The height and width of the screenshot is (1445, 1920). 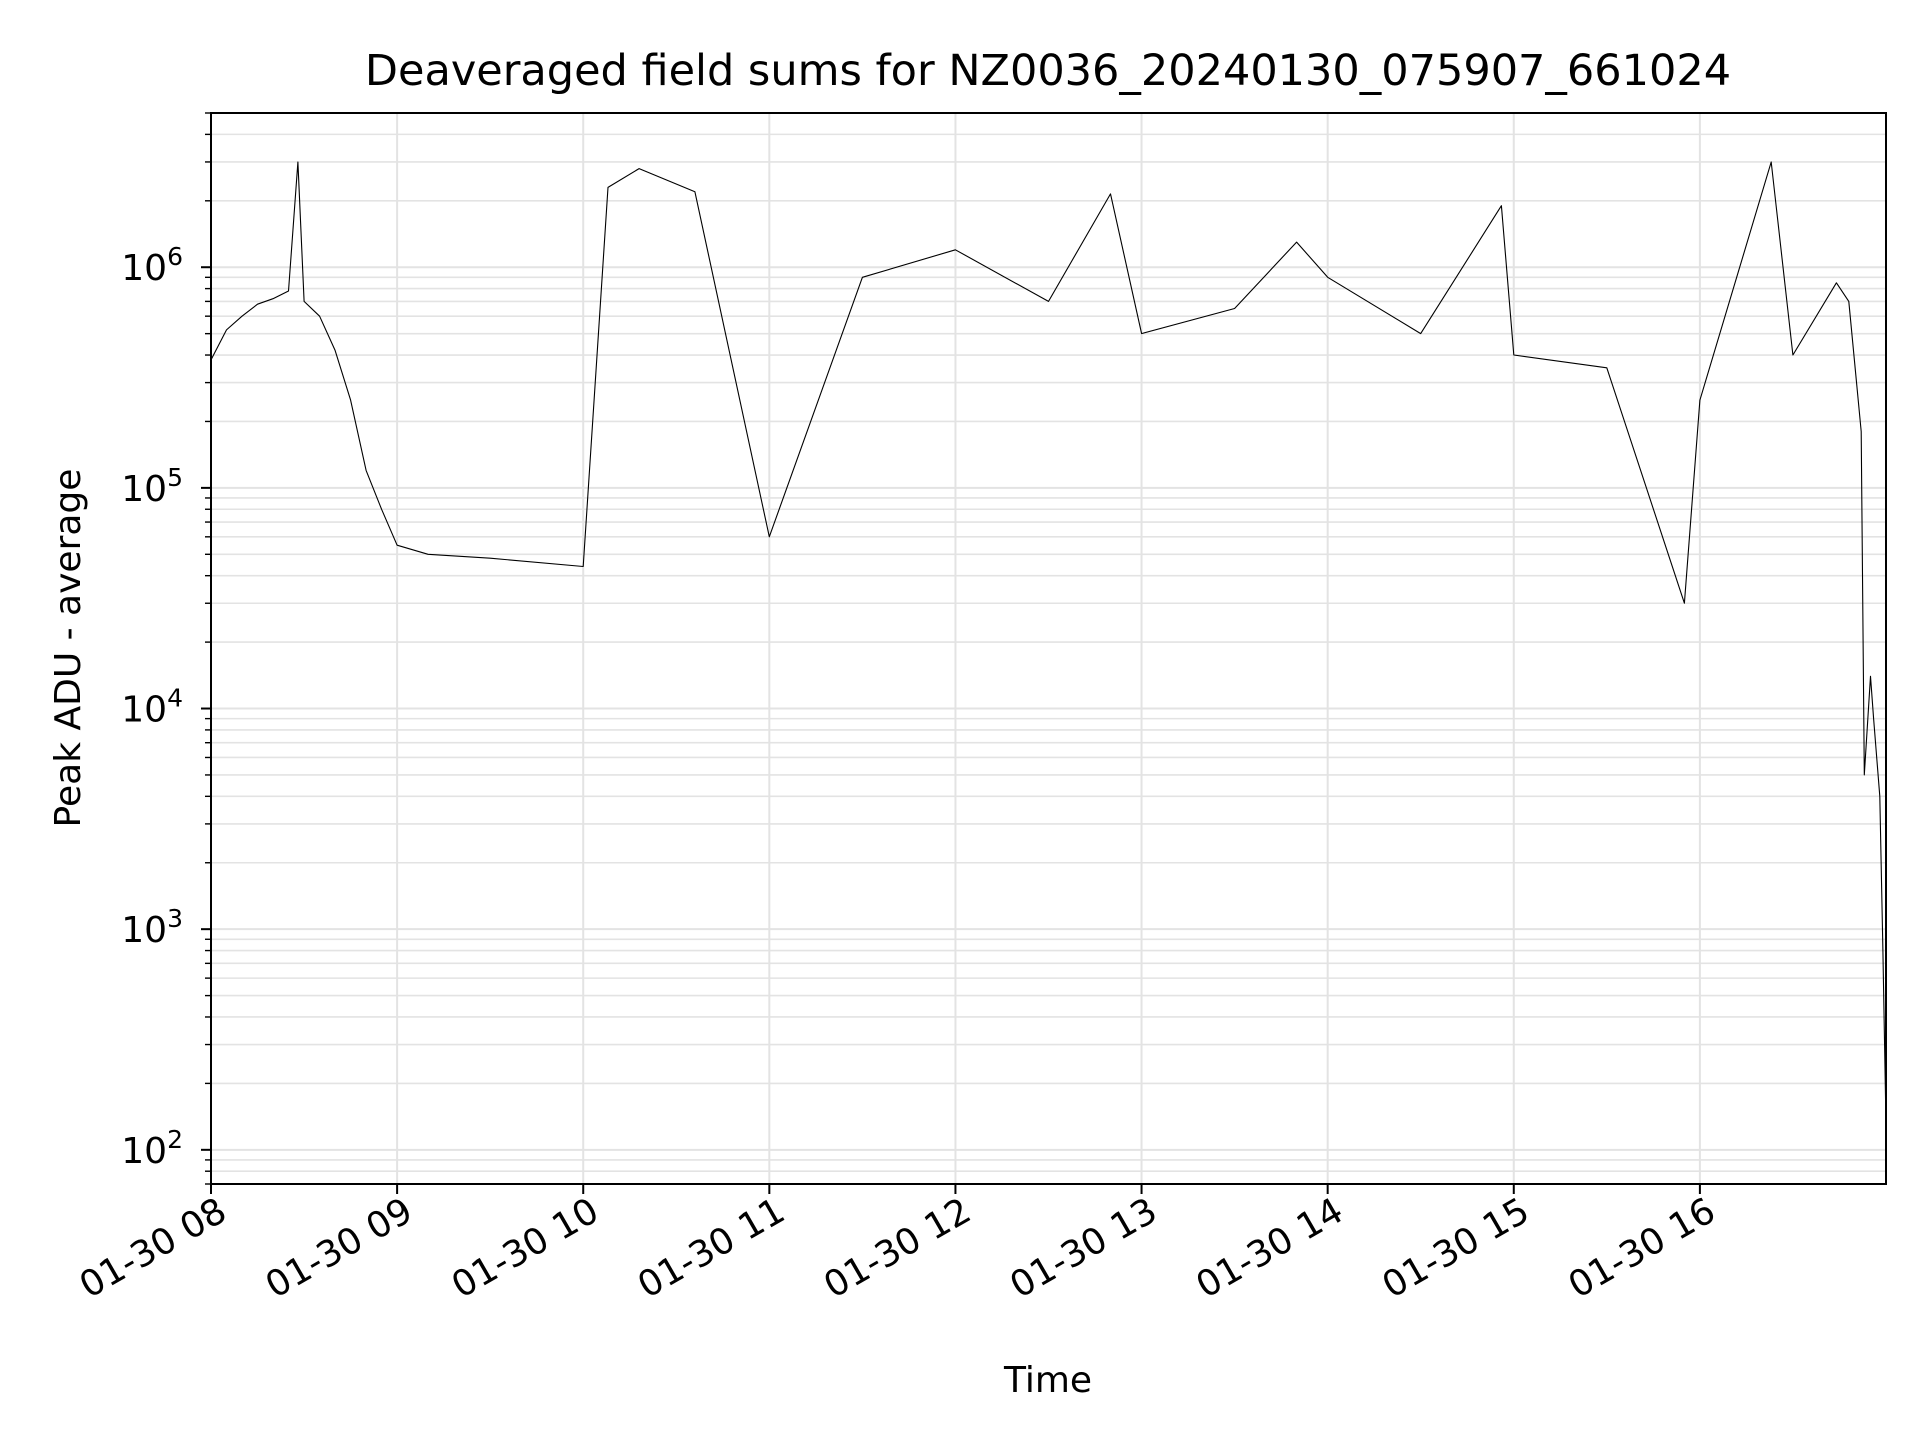 What do you see at coordinates (152, 265) in the screenshot?
I see `y-tick-label: 10⁶` at bounding box center [152, 265].